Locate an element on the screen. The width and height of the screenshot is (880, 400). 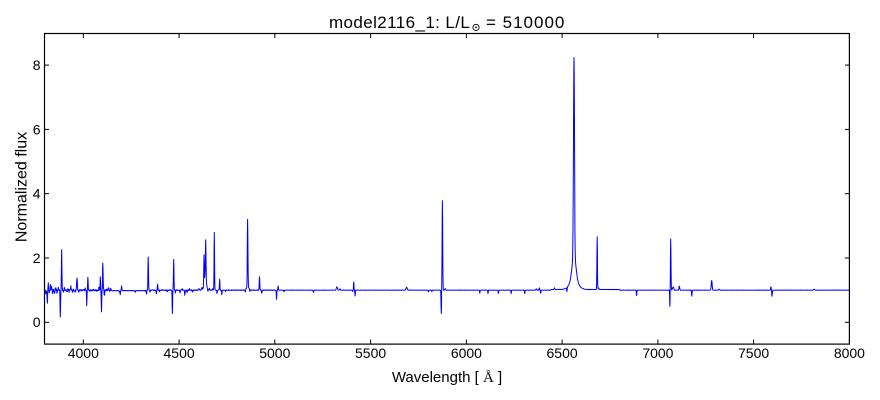
svg-text: 2 is located at coordinates (37, 258).